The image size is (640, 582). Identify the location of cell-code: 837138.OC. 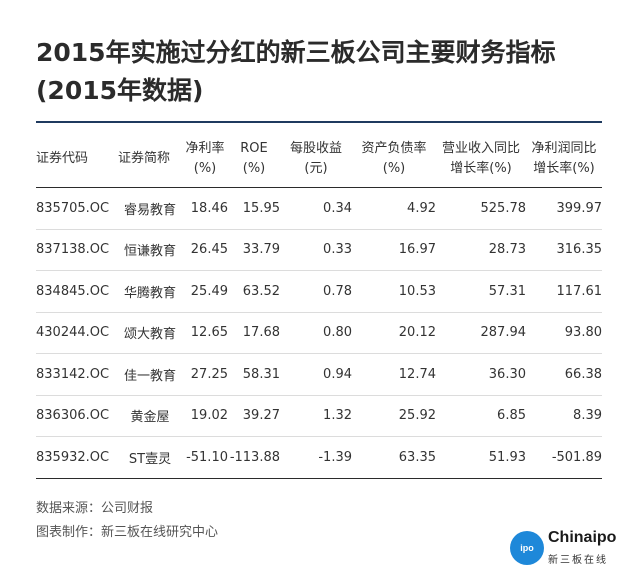
(77, 250).